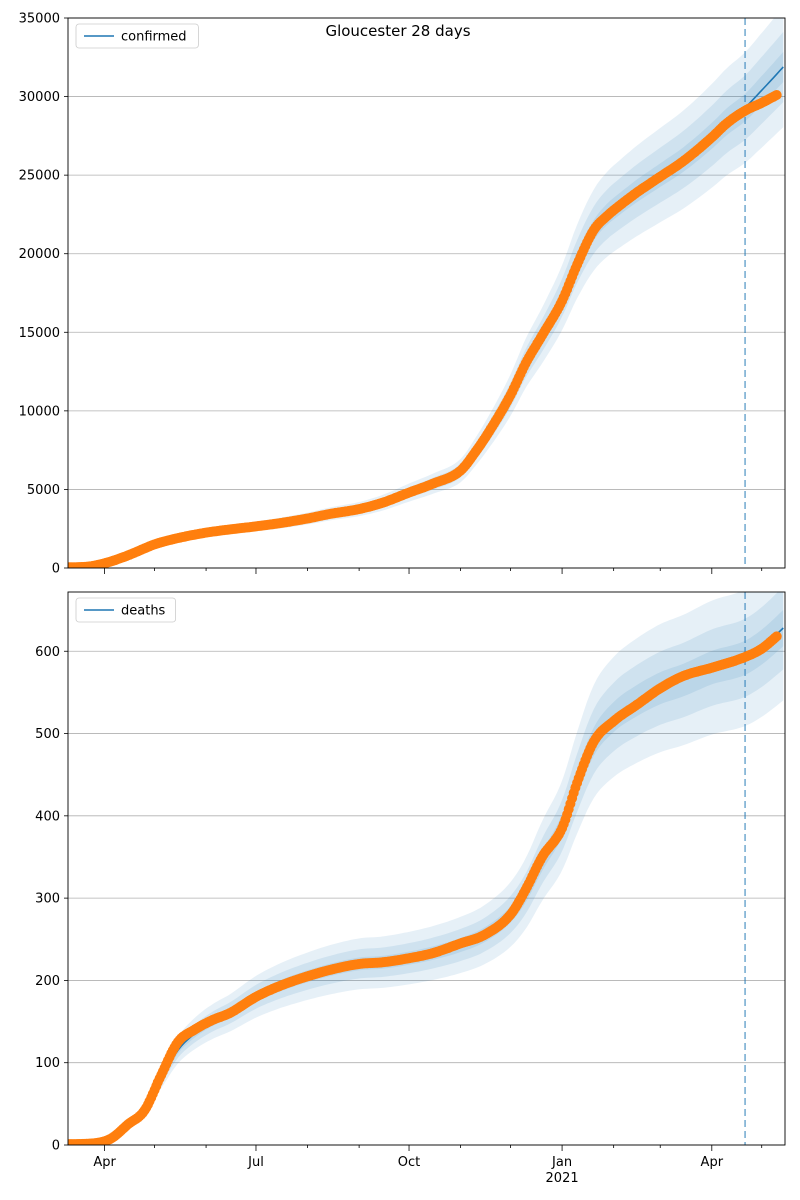  Describe the element at coordinates (47, 734) in the screenshot. I see `y-tick-label: 500` at that location.